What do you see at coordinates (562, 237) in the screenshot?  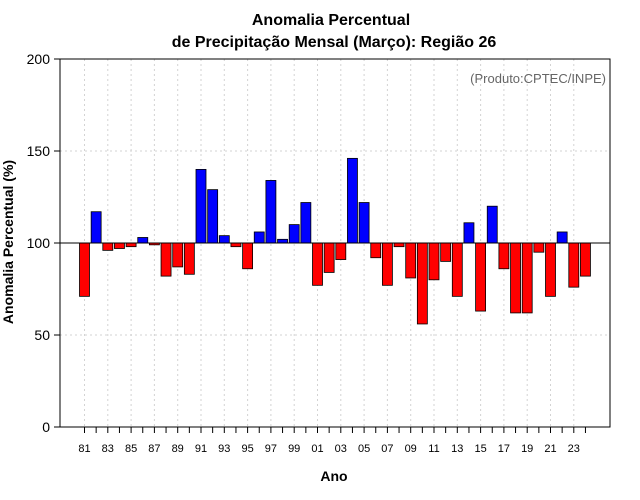 I see `bar-2022` at bounding box center [562, 237].